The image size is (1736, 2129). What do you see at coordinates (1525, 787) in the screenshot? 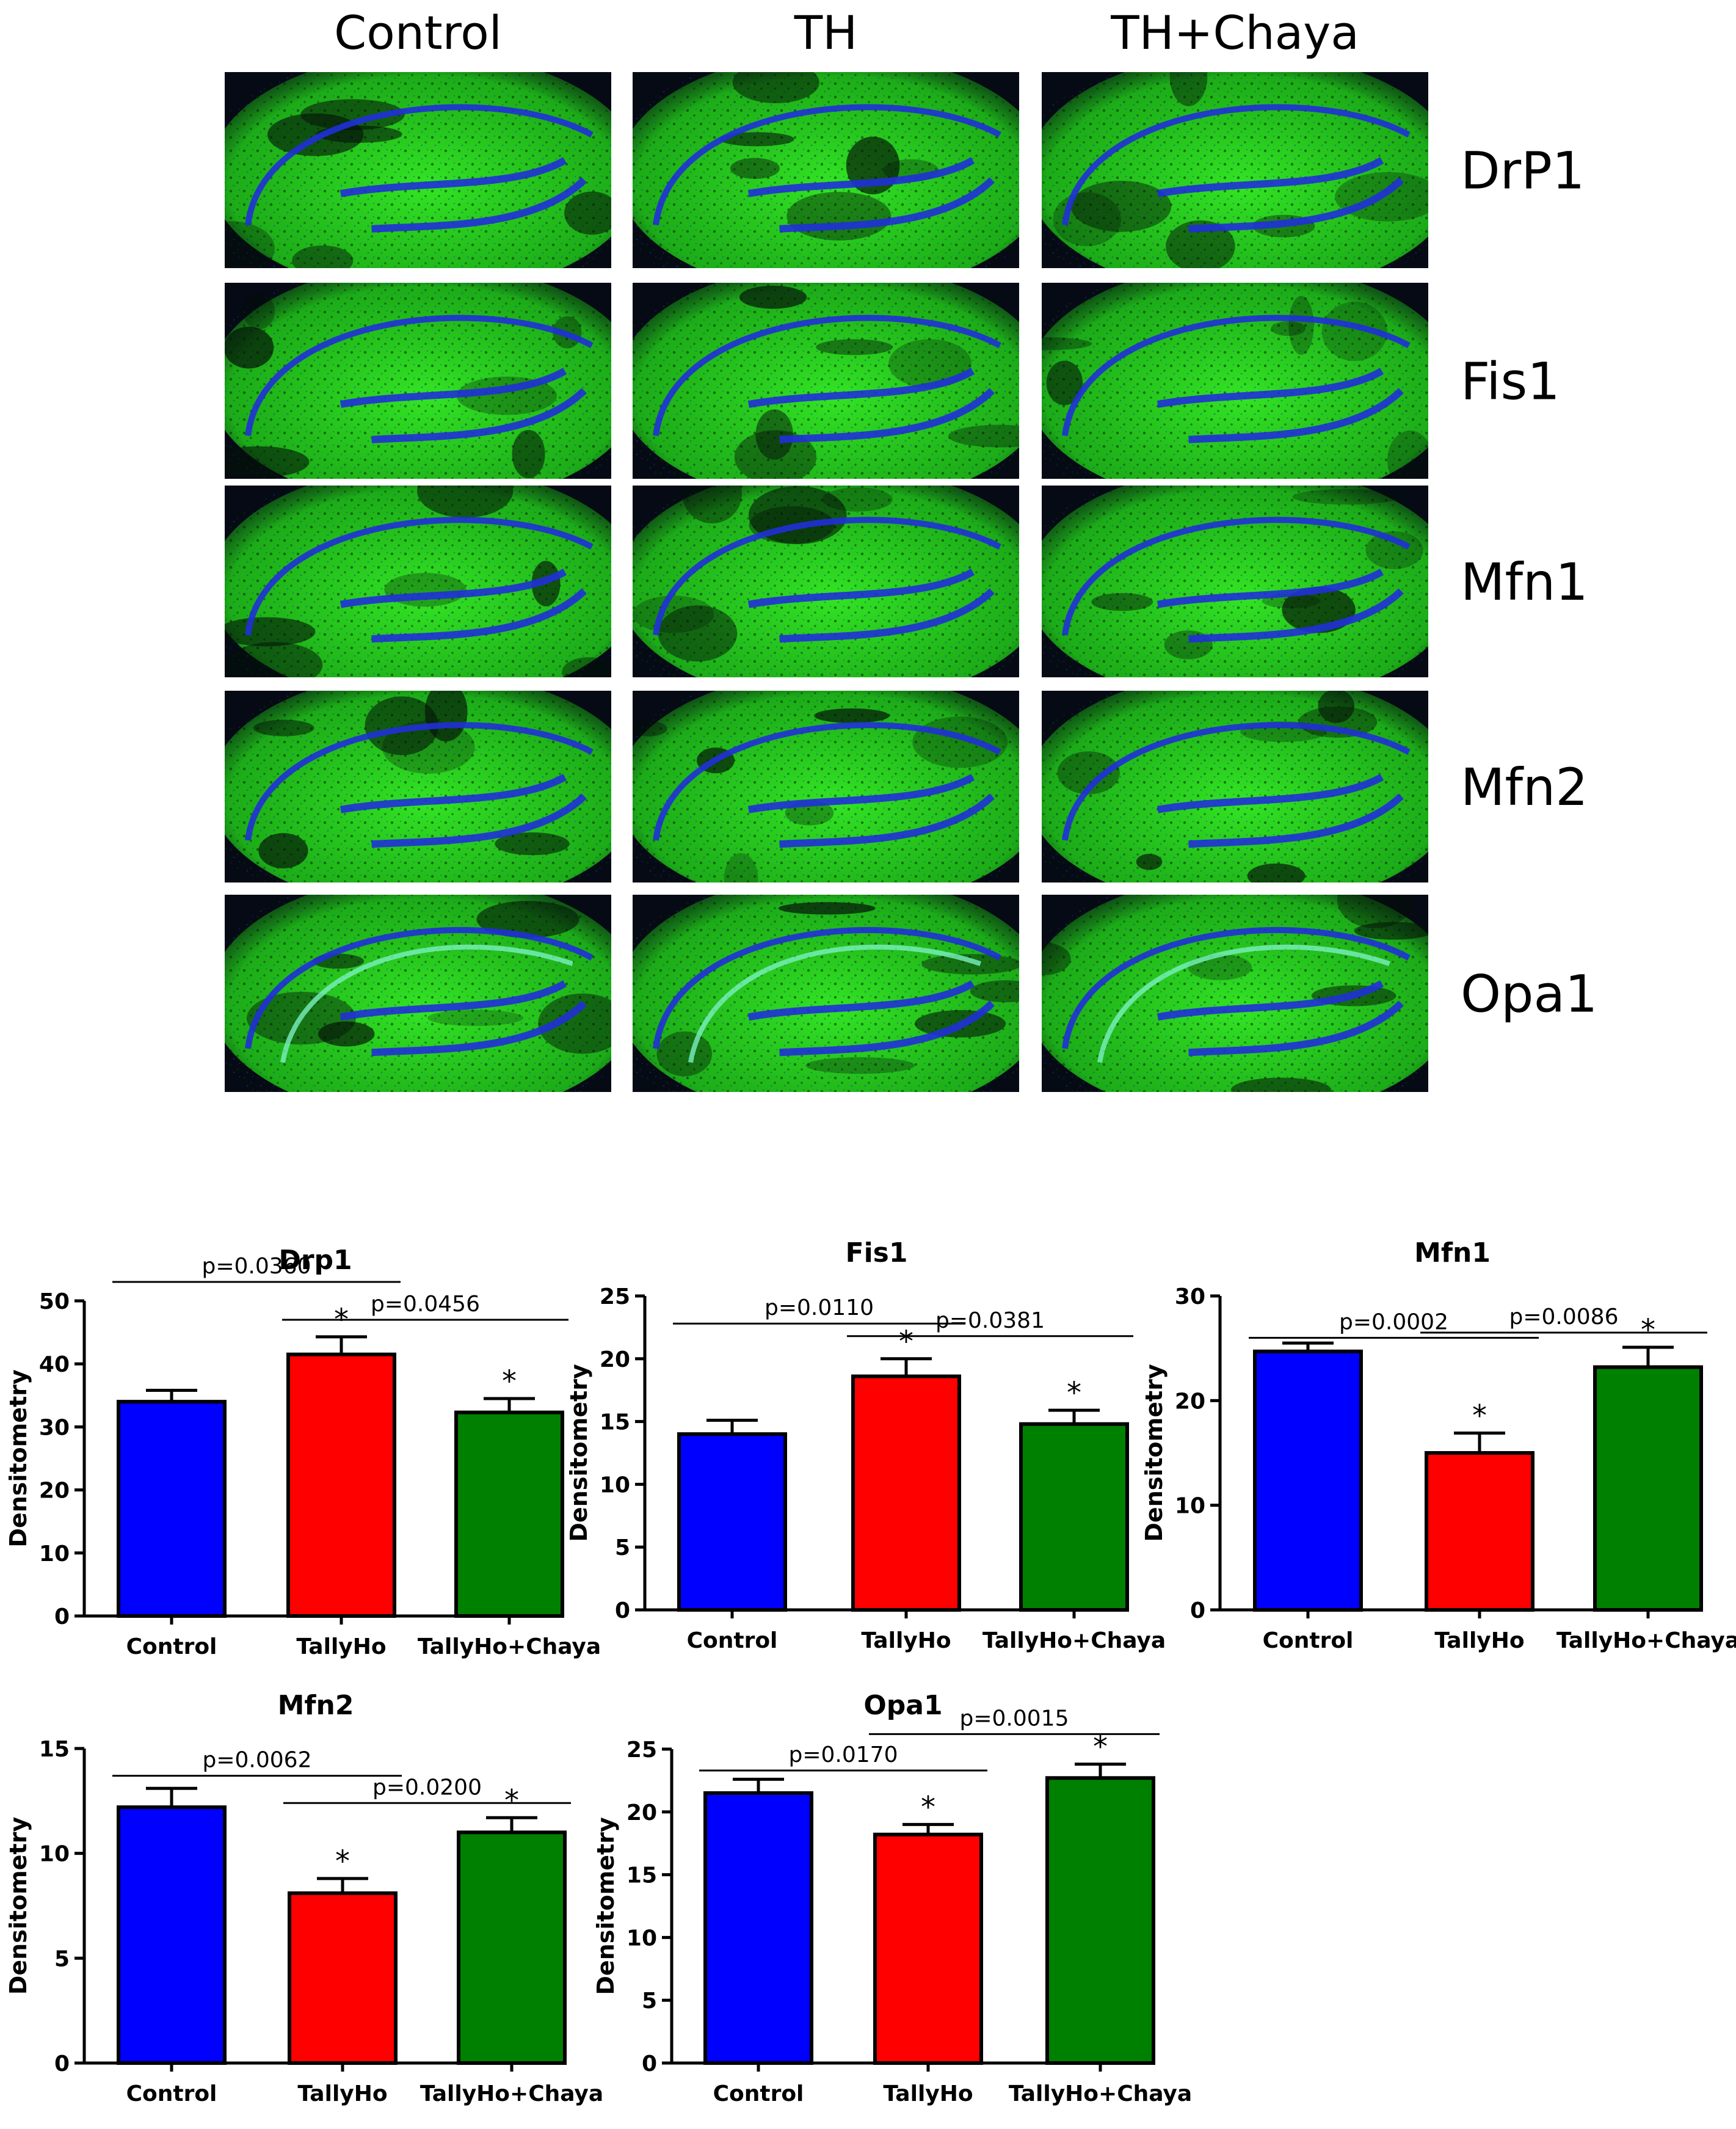
I see `row-label-mfn2: Mfn2` at bounding box center [1525, 787].